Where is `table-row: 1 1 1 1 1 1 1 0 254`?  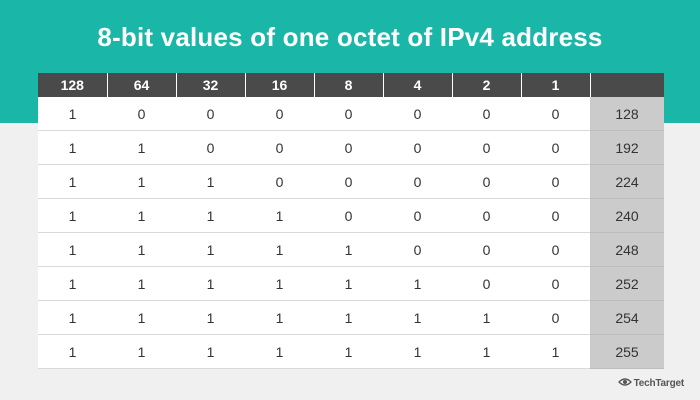
table-row: 1 1 1 1 1 1 1 0 254 is located at coordinates (351, 317).